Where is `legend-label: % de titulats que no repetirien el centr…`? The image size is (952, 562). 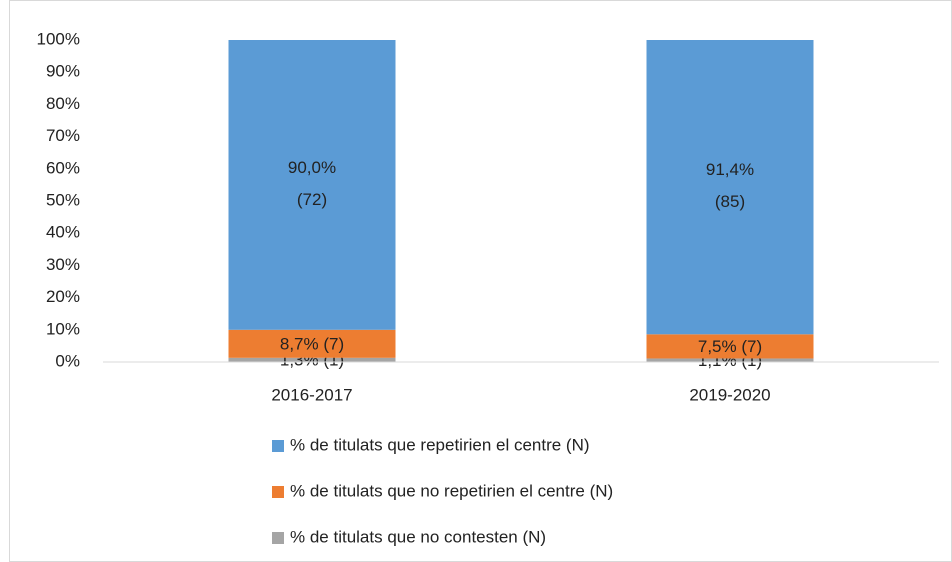
legend-label: % de titulats que no repetirien el centr… is located at coordinates (451, 490).